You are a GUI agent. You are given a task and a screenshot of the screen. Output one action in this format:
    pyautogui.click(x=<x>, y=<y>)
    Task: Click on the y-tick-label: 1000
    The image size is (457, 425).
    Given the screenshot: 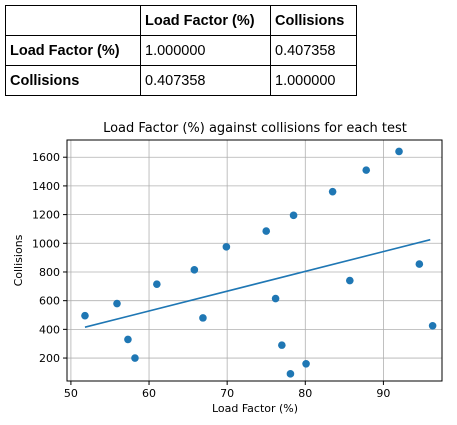 What is the action you would take?
    pyautogui.click(x=46, y=243)
    